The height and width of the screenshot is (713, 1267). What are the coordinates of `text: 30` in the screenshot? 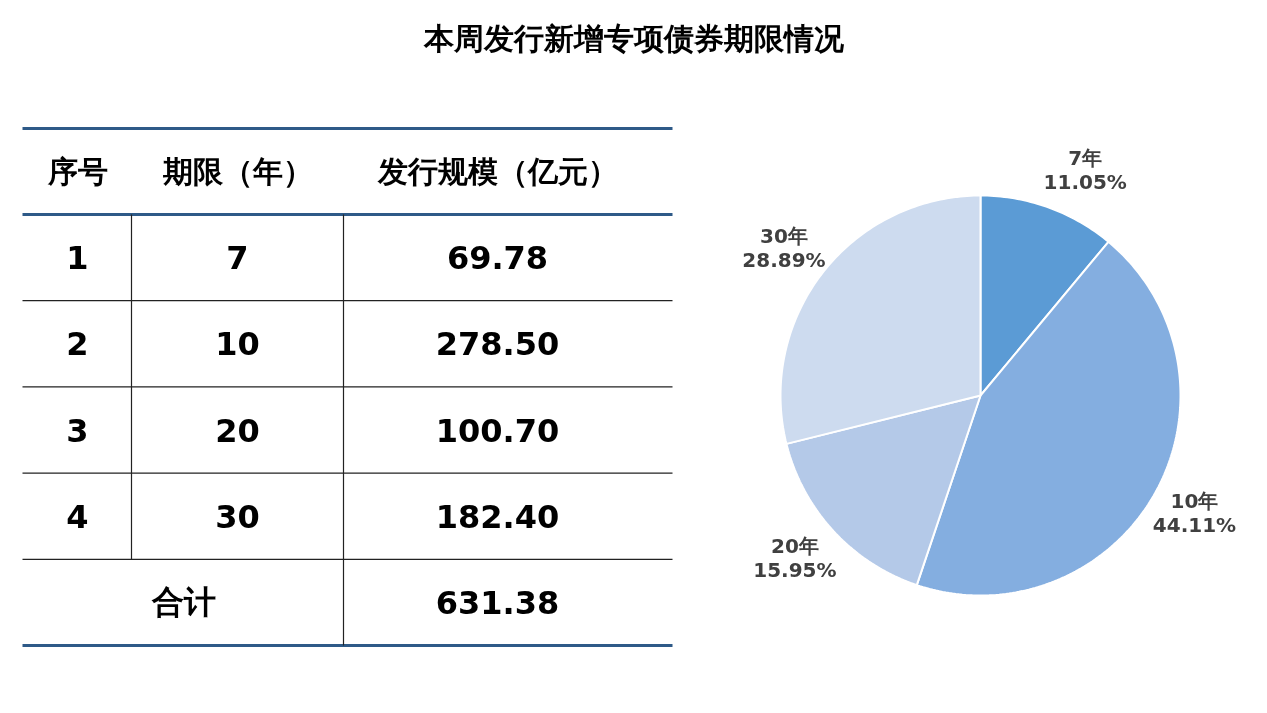 It's located at (237, 516).